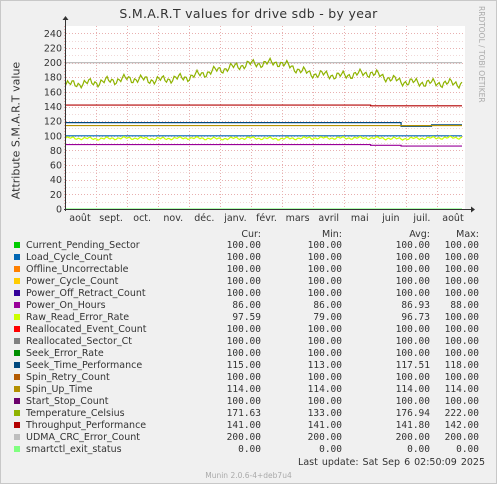  Describe the element at coordinates (461, 437) in the screenshot. I see `legend-value-max: 200.00` at that location.